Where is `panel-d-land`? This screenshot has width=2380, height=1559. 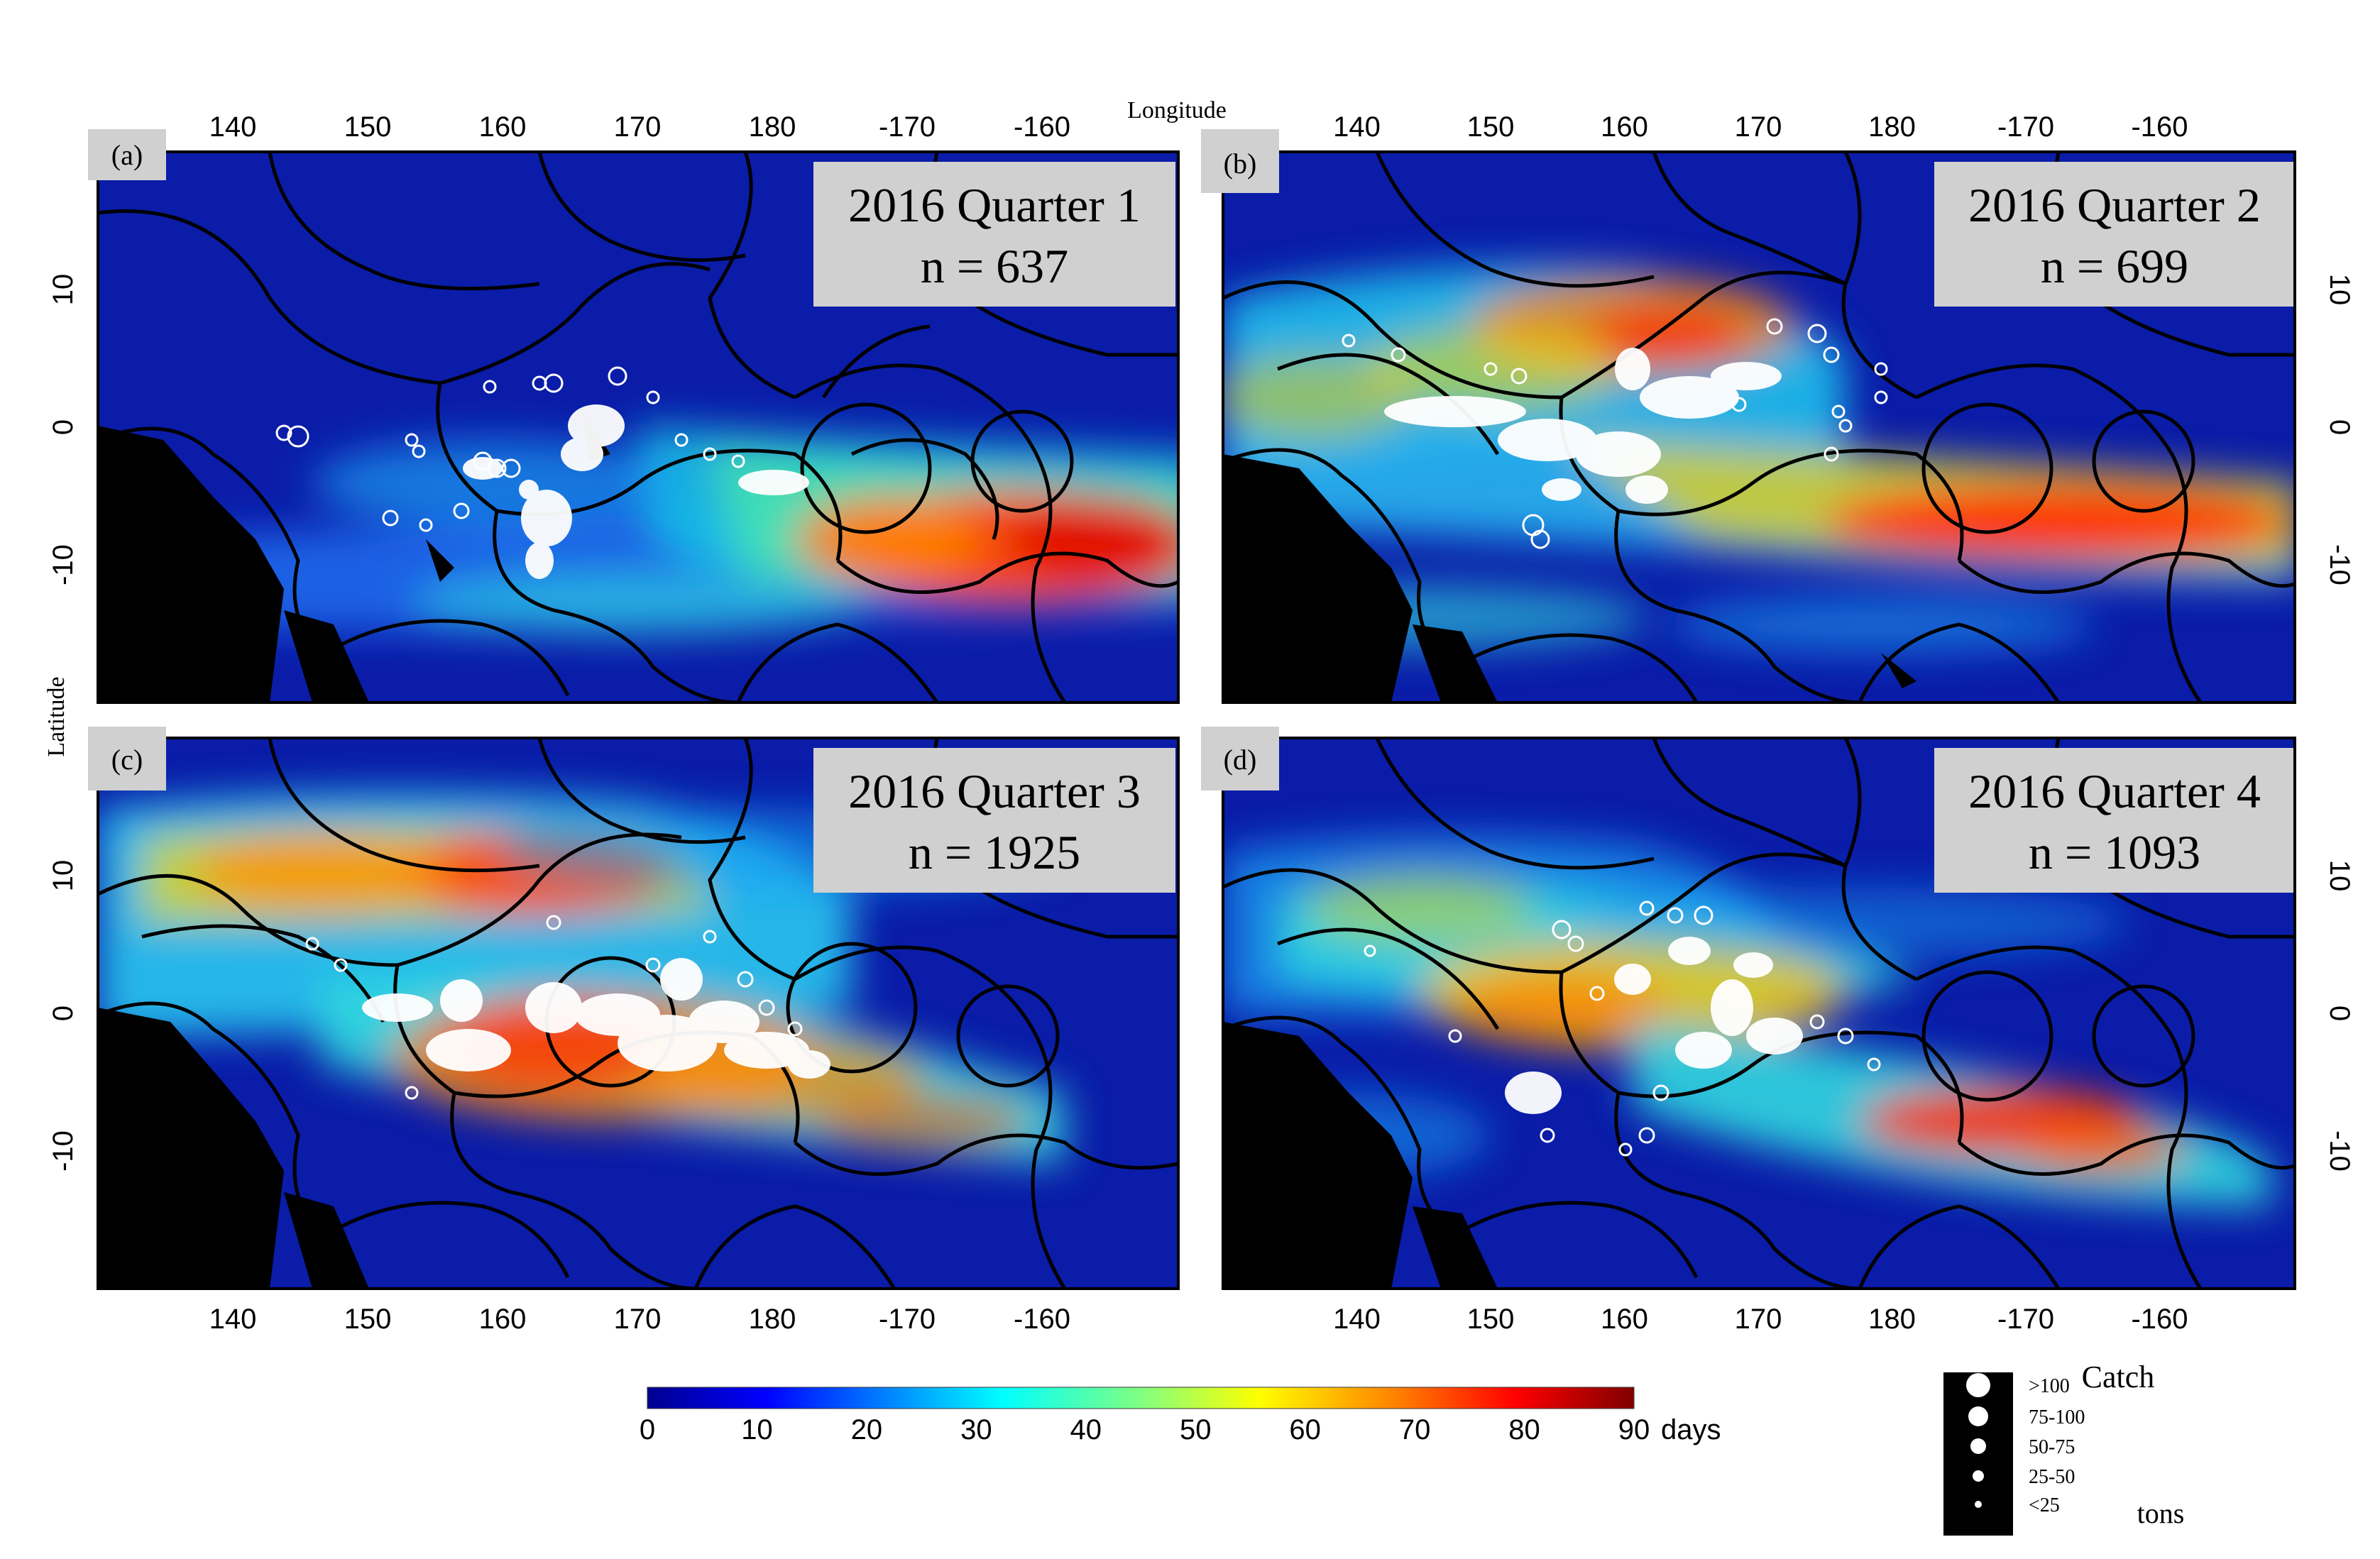
panel-d-land is located at coordinates (1360, 1155).